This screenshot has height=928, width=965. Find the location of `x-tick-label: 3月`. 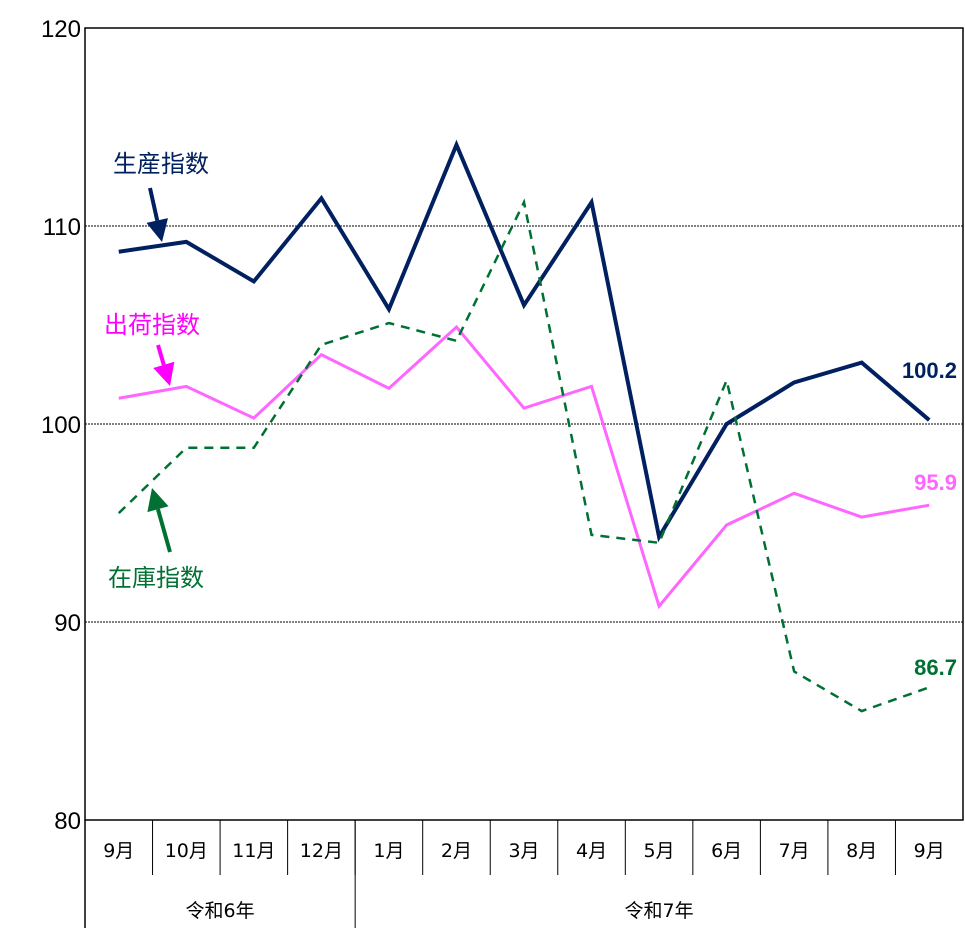

x-tick-label: 3月 is located at coordinates (523, 851).